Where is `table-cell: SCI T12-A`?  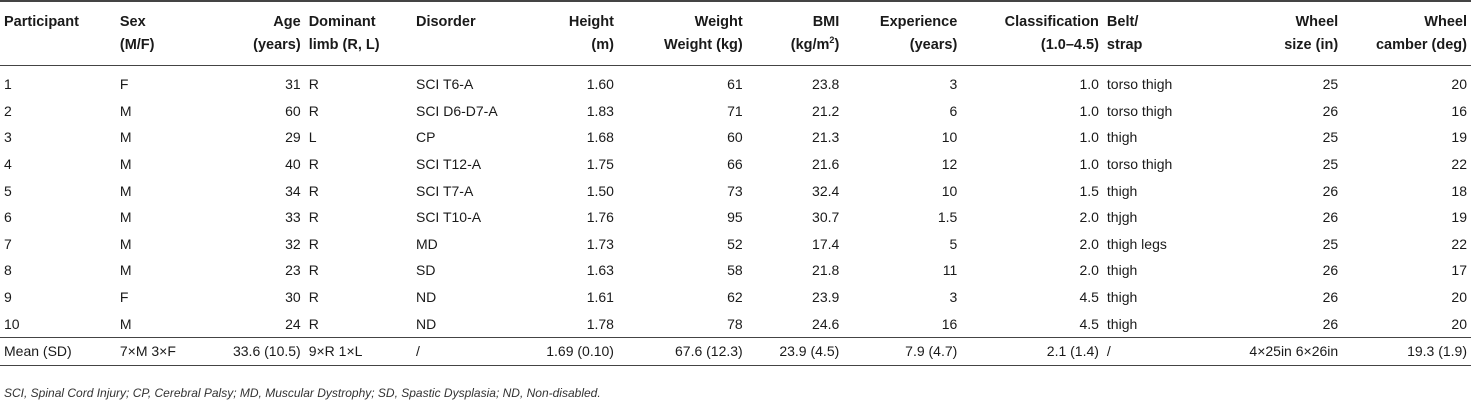 table-cell: SCI T12-A is located at coordinates (448, 164).